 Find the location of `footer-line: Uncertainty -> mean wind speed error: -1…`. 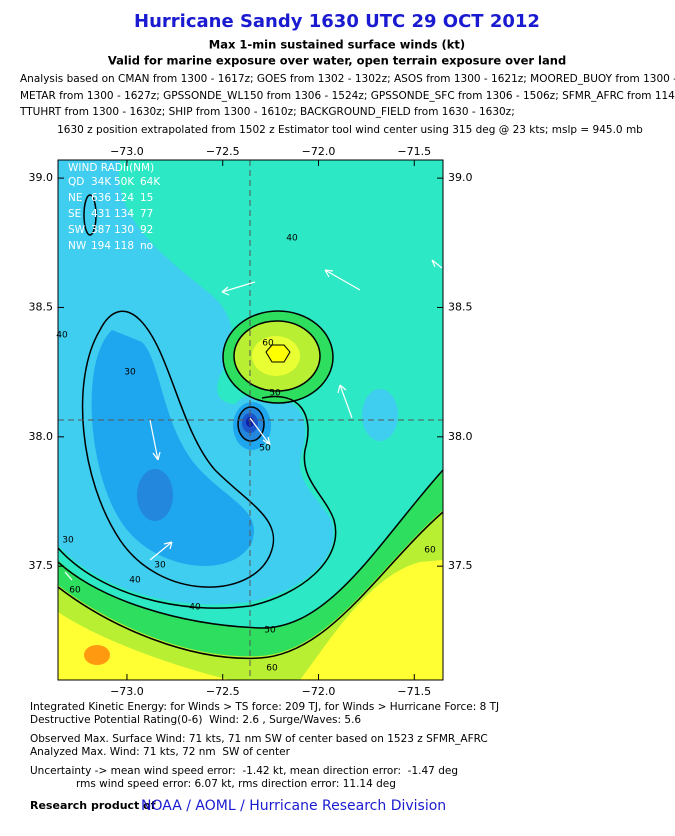

footer-line: Uncertainty -> mean wind speed error: -1… is located at coordinates (244, 771).